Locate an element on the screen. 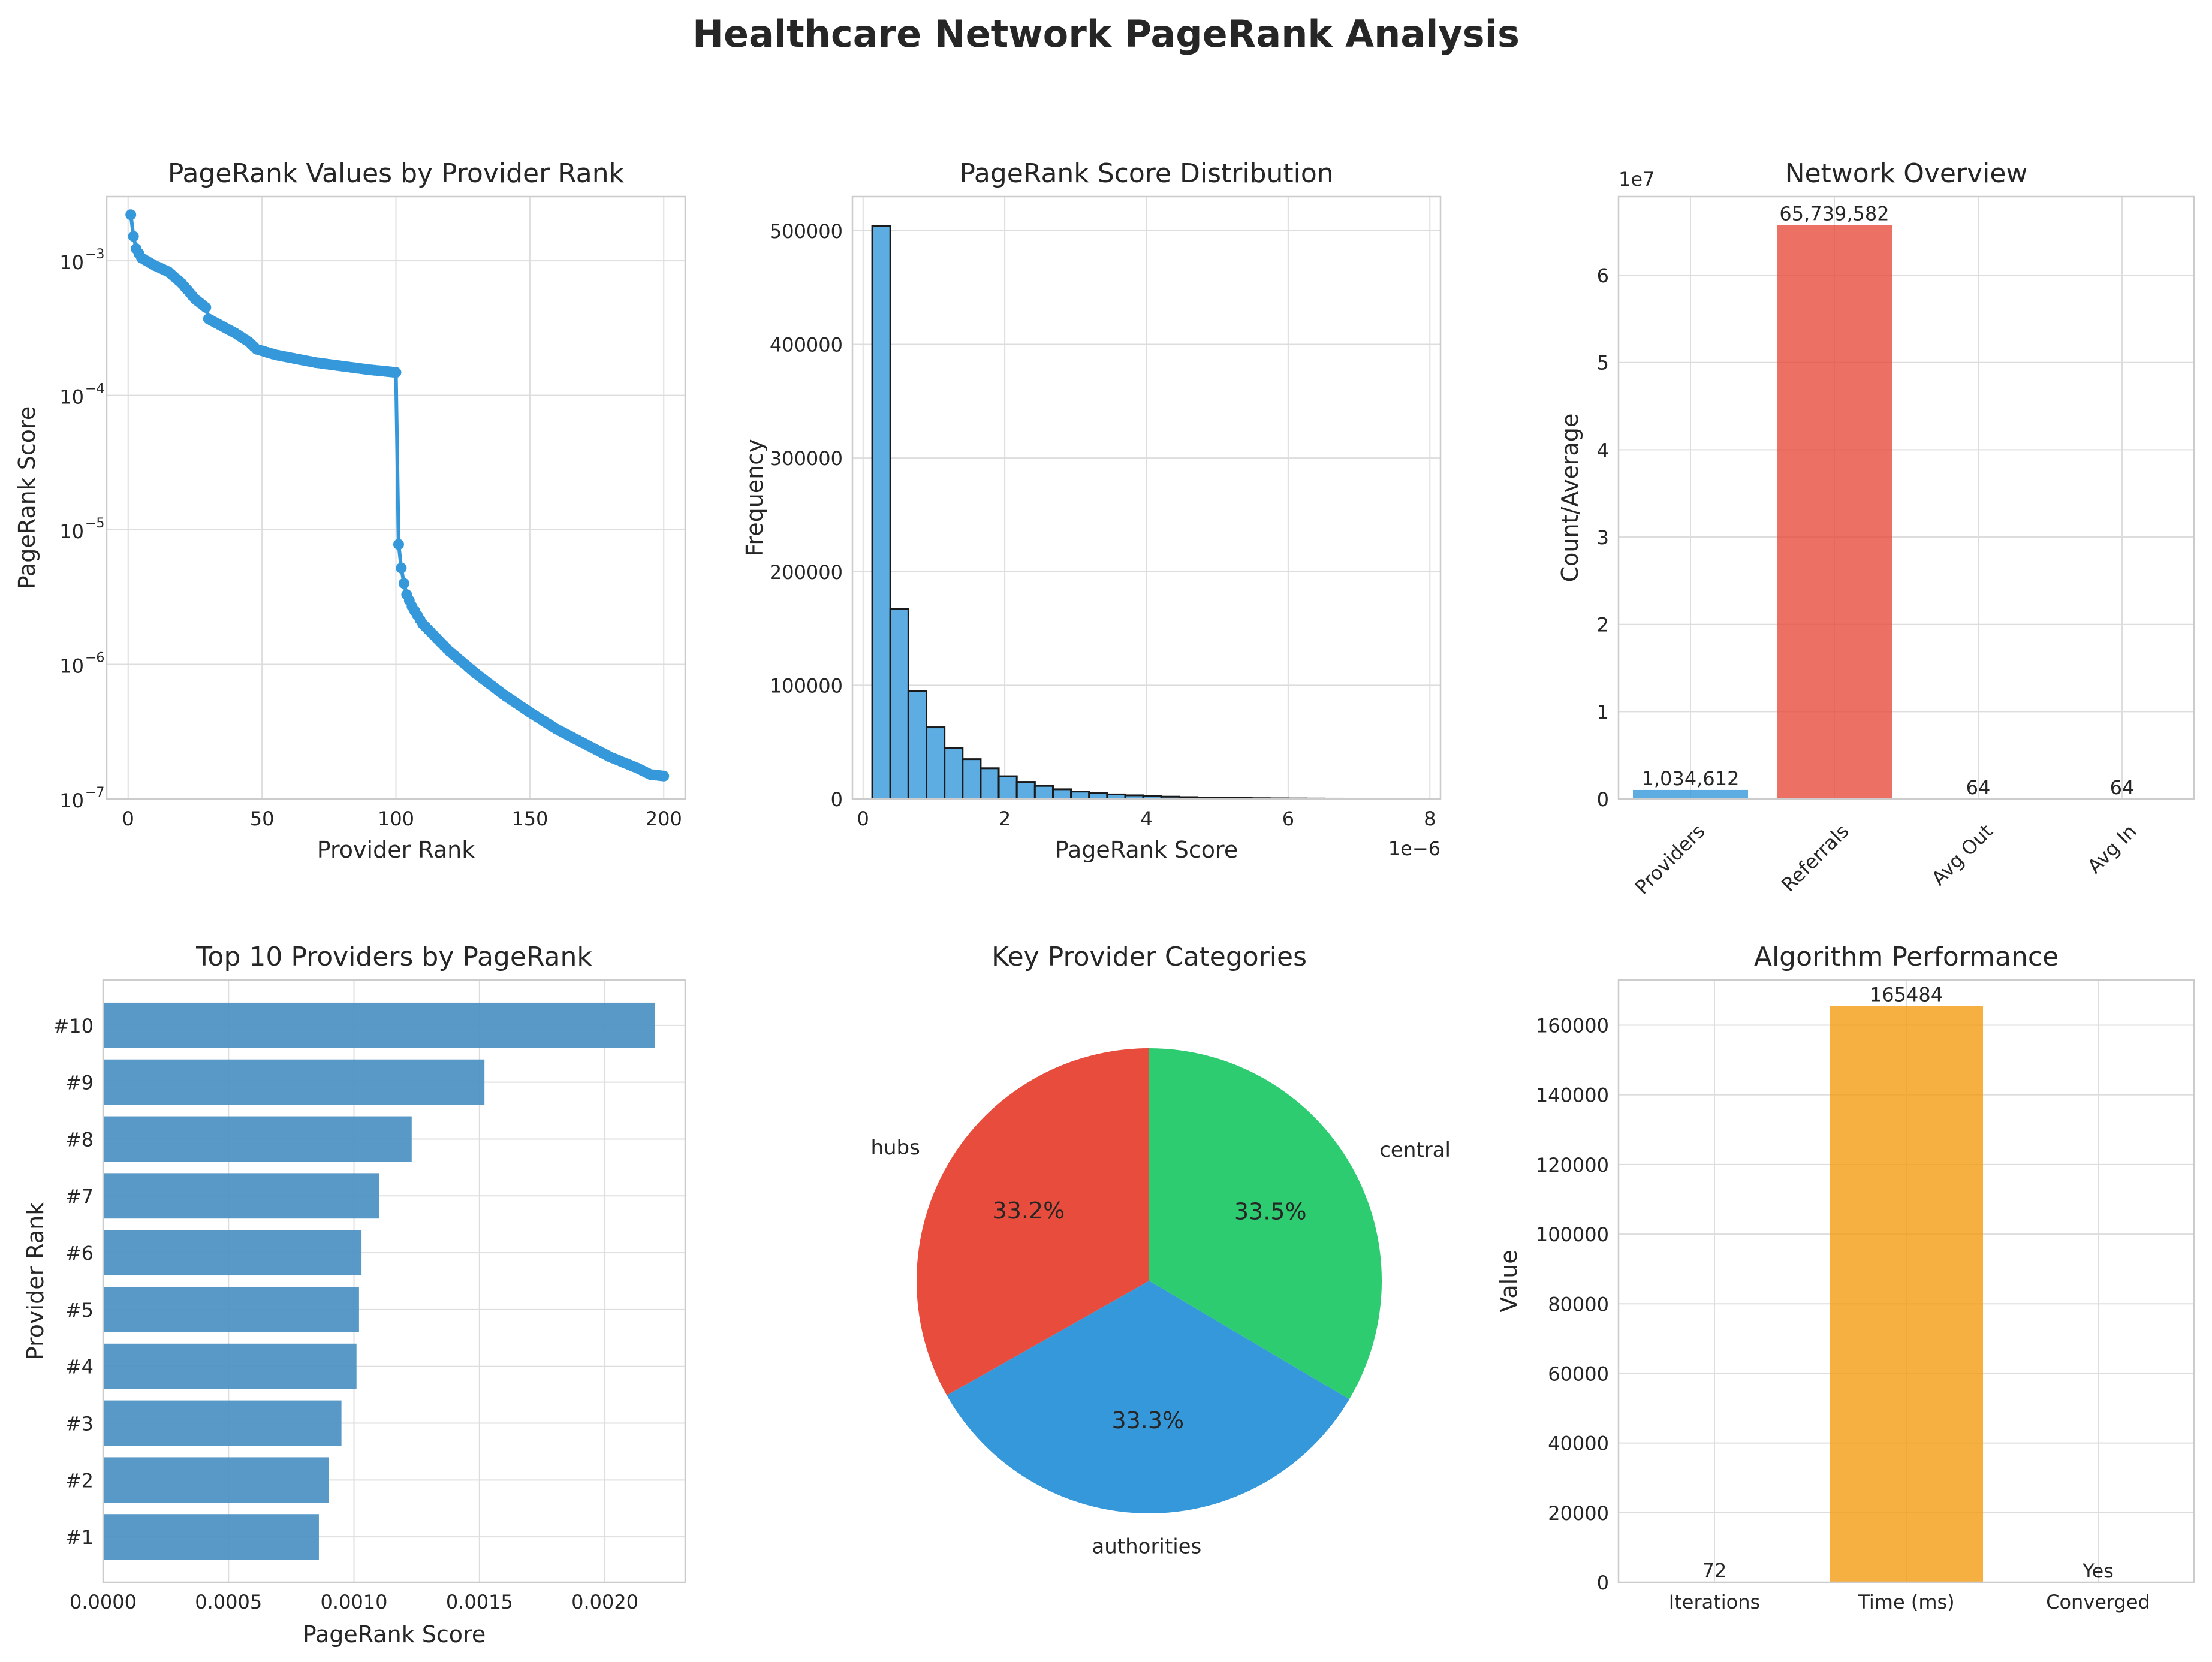  x-tick-label: 0.0000 is located at coordinates (103, 1602).